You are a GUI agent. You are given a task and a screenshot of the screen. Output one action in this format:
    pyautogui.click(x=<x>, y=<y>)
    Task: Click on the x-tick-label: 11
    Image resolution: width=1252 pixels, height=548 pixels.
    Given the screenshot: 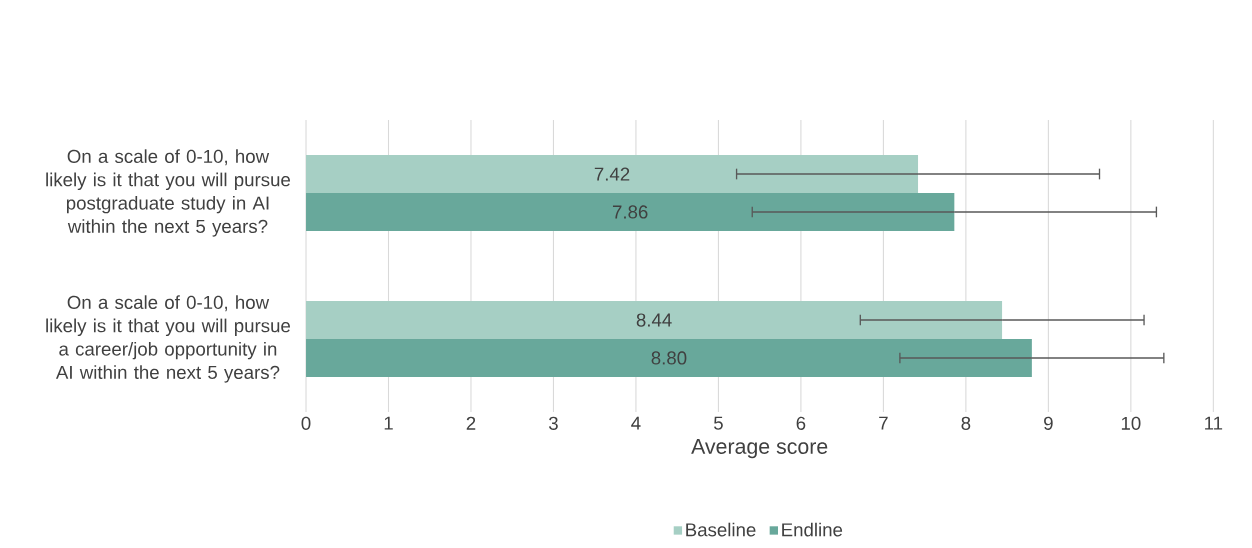 What is the action you would take?
    pyautogui.click(x=1214, y=423)
    